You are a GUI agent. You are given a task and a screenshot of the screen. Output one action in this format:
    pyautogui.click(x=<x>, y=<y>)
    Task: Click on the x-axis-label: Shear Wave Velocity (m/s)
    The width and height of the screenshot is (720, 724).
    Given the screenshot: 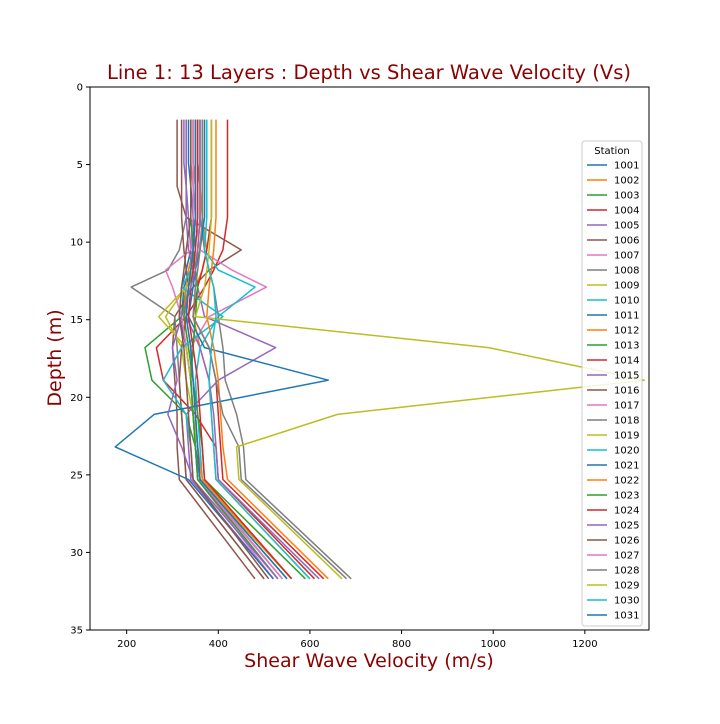 What is the action you would take?
    pyautogui.click(x=369, y=661)
    